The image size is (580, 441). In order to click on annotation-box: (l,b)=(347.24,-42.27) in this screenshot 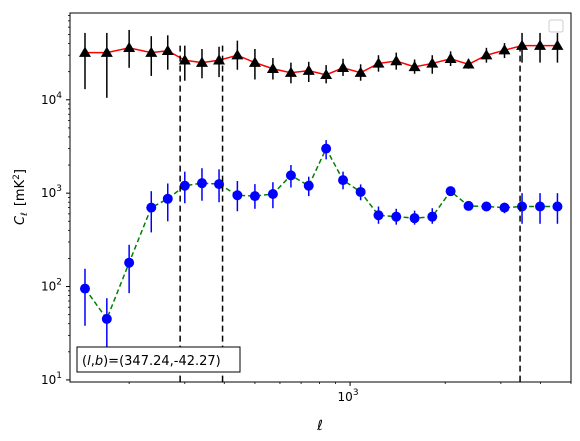, I will do `click(158, 359)`.